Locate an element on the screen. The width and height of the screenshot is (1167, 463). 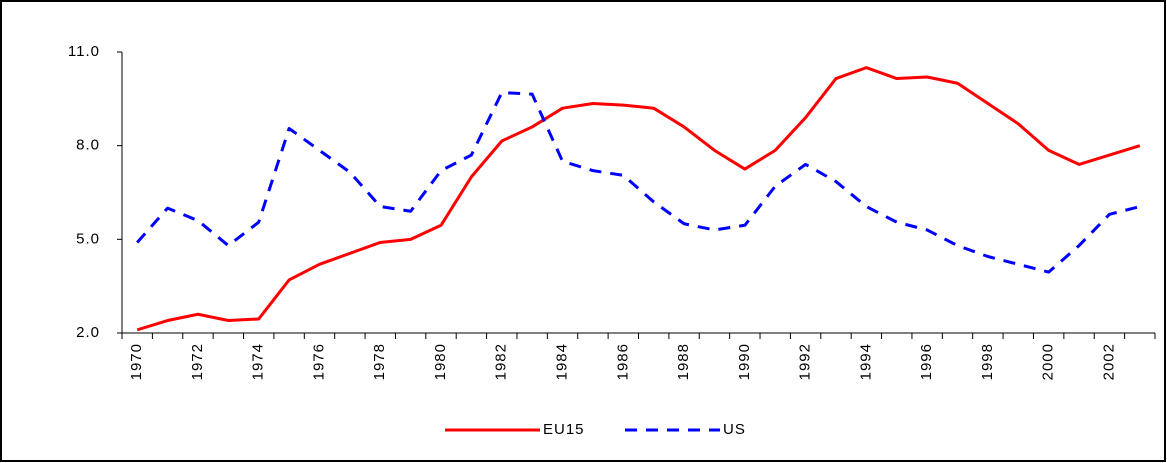
y-tick-label: 2.0 is located at coordinates (88, 332).